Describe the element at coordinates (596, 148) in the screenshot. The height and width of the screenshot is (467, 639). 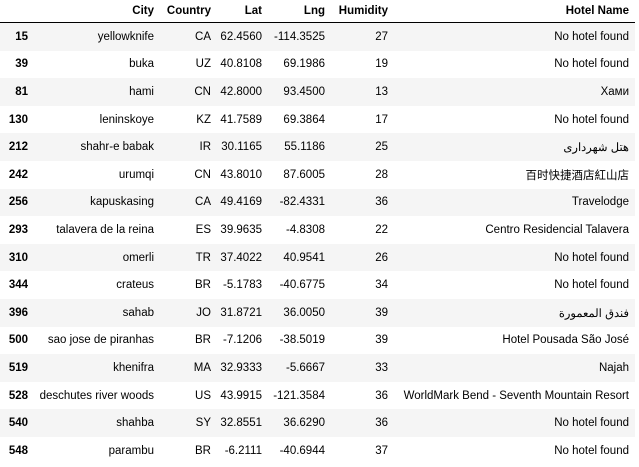
I see `table-cell: هتل شهرداری` at that location.